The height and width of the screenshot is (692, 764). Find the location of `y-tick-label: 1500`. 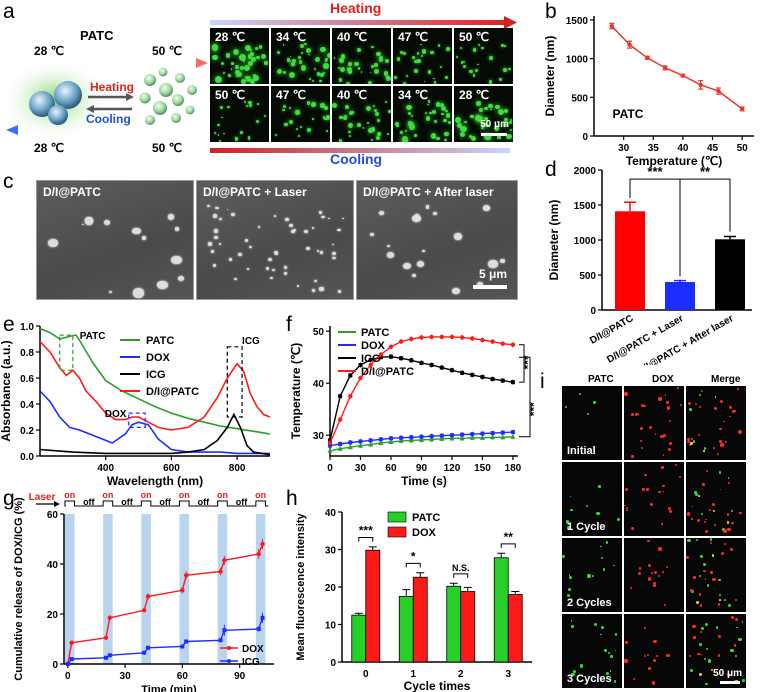

y-tick-label: 1500 is located at coordinates (585, 206).